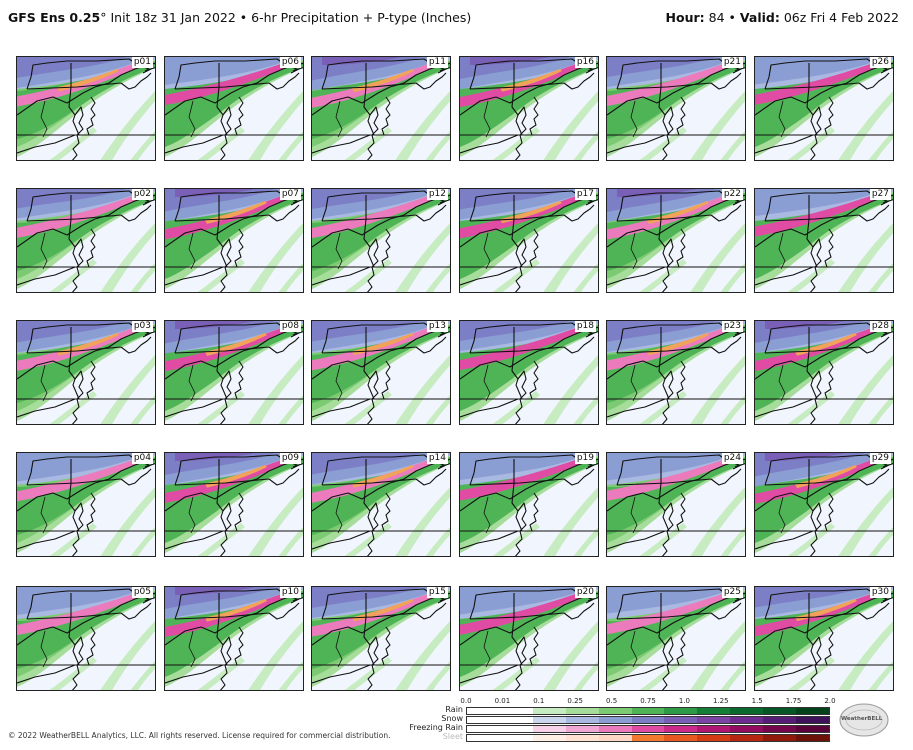 This screenshot has height=750, width=913. I want to click on ensemble-member-panel: p05, so click(86, 638).